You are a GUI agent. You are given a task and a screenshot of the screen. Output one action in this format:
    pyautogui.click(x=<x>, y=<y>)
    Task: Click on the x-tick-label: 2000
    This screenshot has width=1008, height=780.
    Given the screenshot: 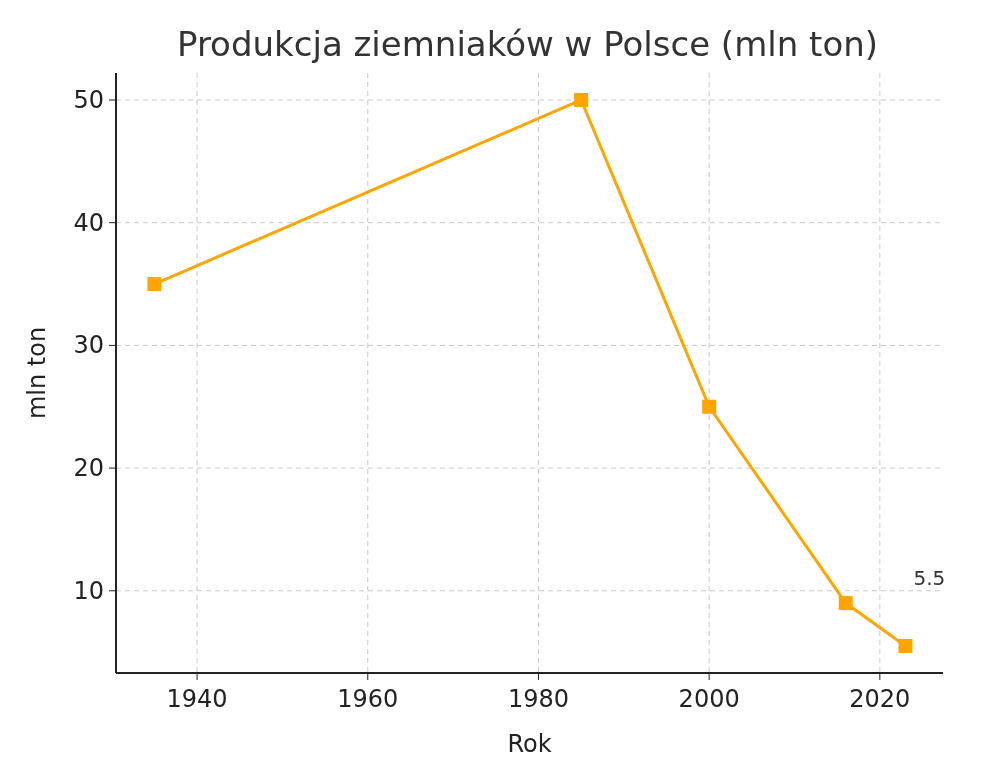 What is the action you would take?
    pyautogui.click(x=709, y=699)
    